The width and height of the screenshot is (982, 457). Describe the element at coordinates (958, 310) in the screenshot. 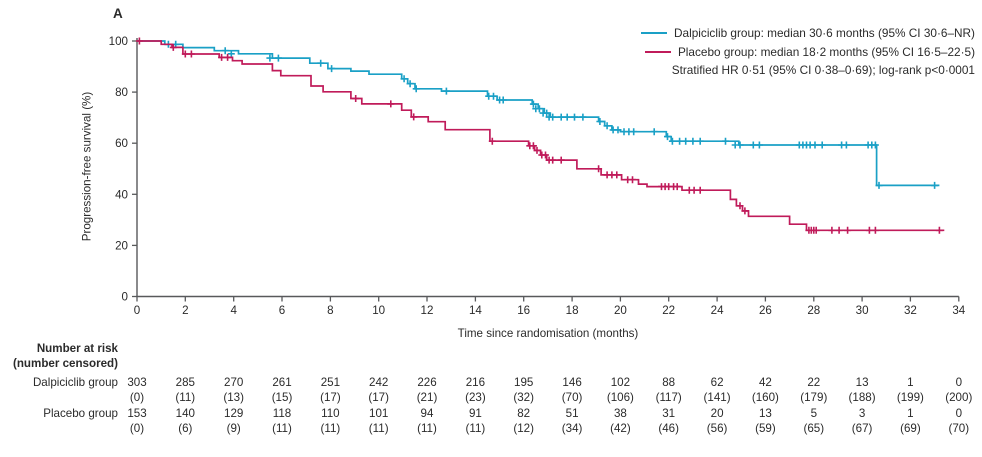

I see `svg-text: 34` at that location.